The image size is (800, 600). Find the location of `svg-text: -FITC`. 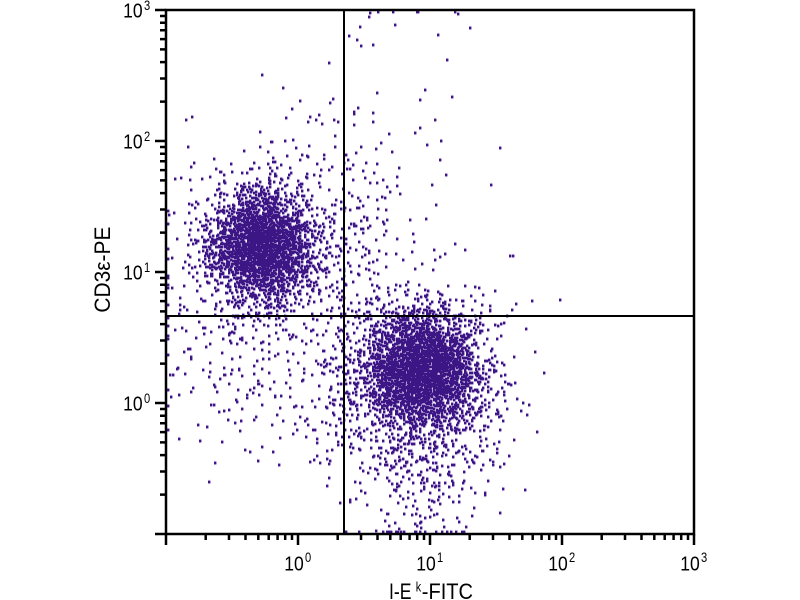

svg-text: -FITC is located at coordinates (447, 589).